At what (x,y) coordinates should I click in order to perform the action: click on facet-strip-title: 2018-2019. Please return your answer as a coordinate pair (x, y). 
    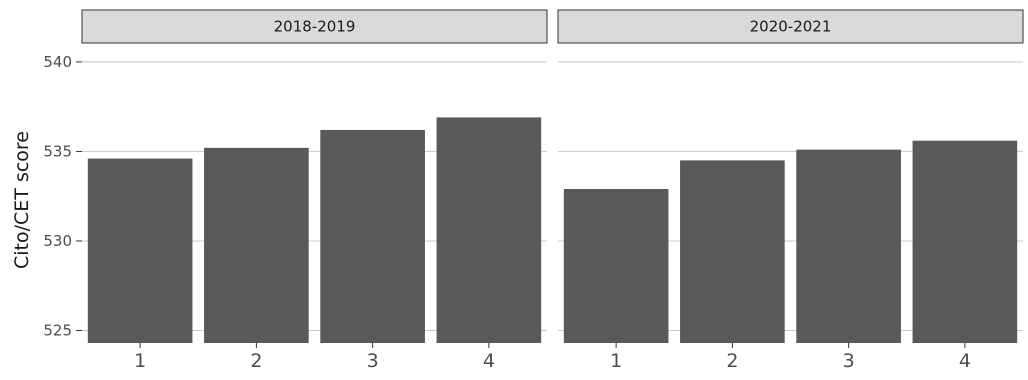
    Looking at the image, I should click on (315, 27).